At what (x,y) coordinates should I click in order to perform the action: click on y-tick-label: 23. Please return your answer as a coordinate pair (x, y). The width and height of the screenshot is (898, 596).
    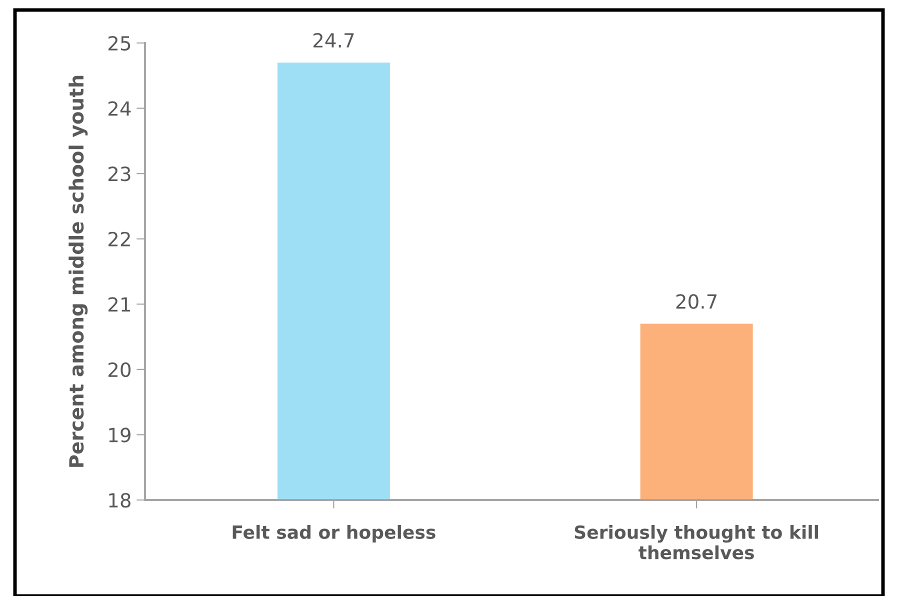
    Looking at the image, I should click on (119, 174).